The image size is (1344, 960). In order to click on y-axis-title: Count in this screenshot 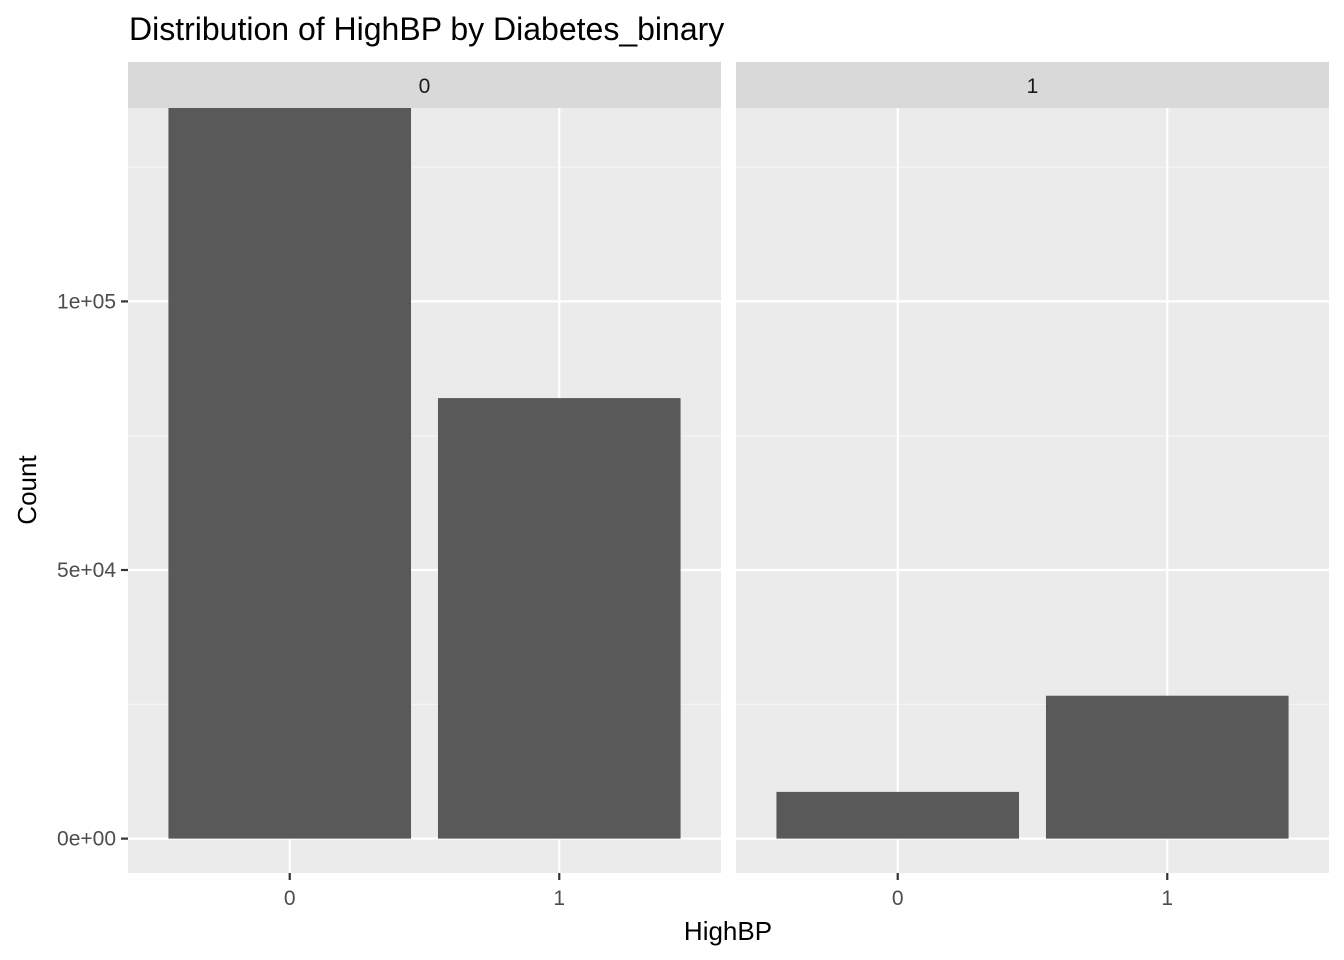, I will do `click(27, 490)`.